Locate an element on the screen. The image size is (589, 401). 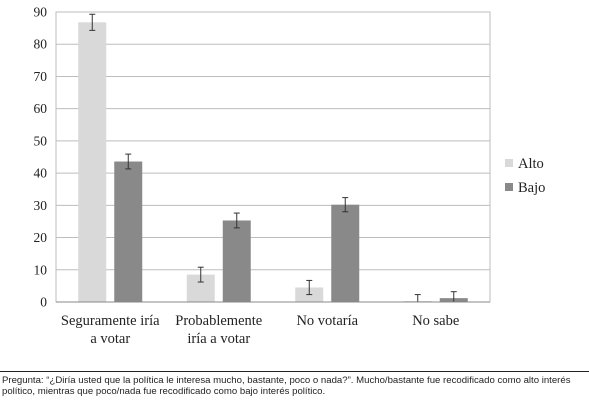
x-category-label: Probablemente iría a votar is located at coordinates (218, 330).